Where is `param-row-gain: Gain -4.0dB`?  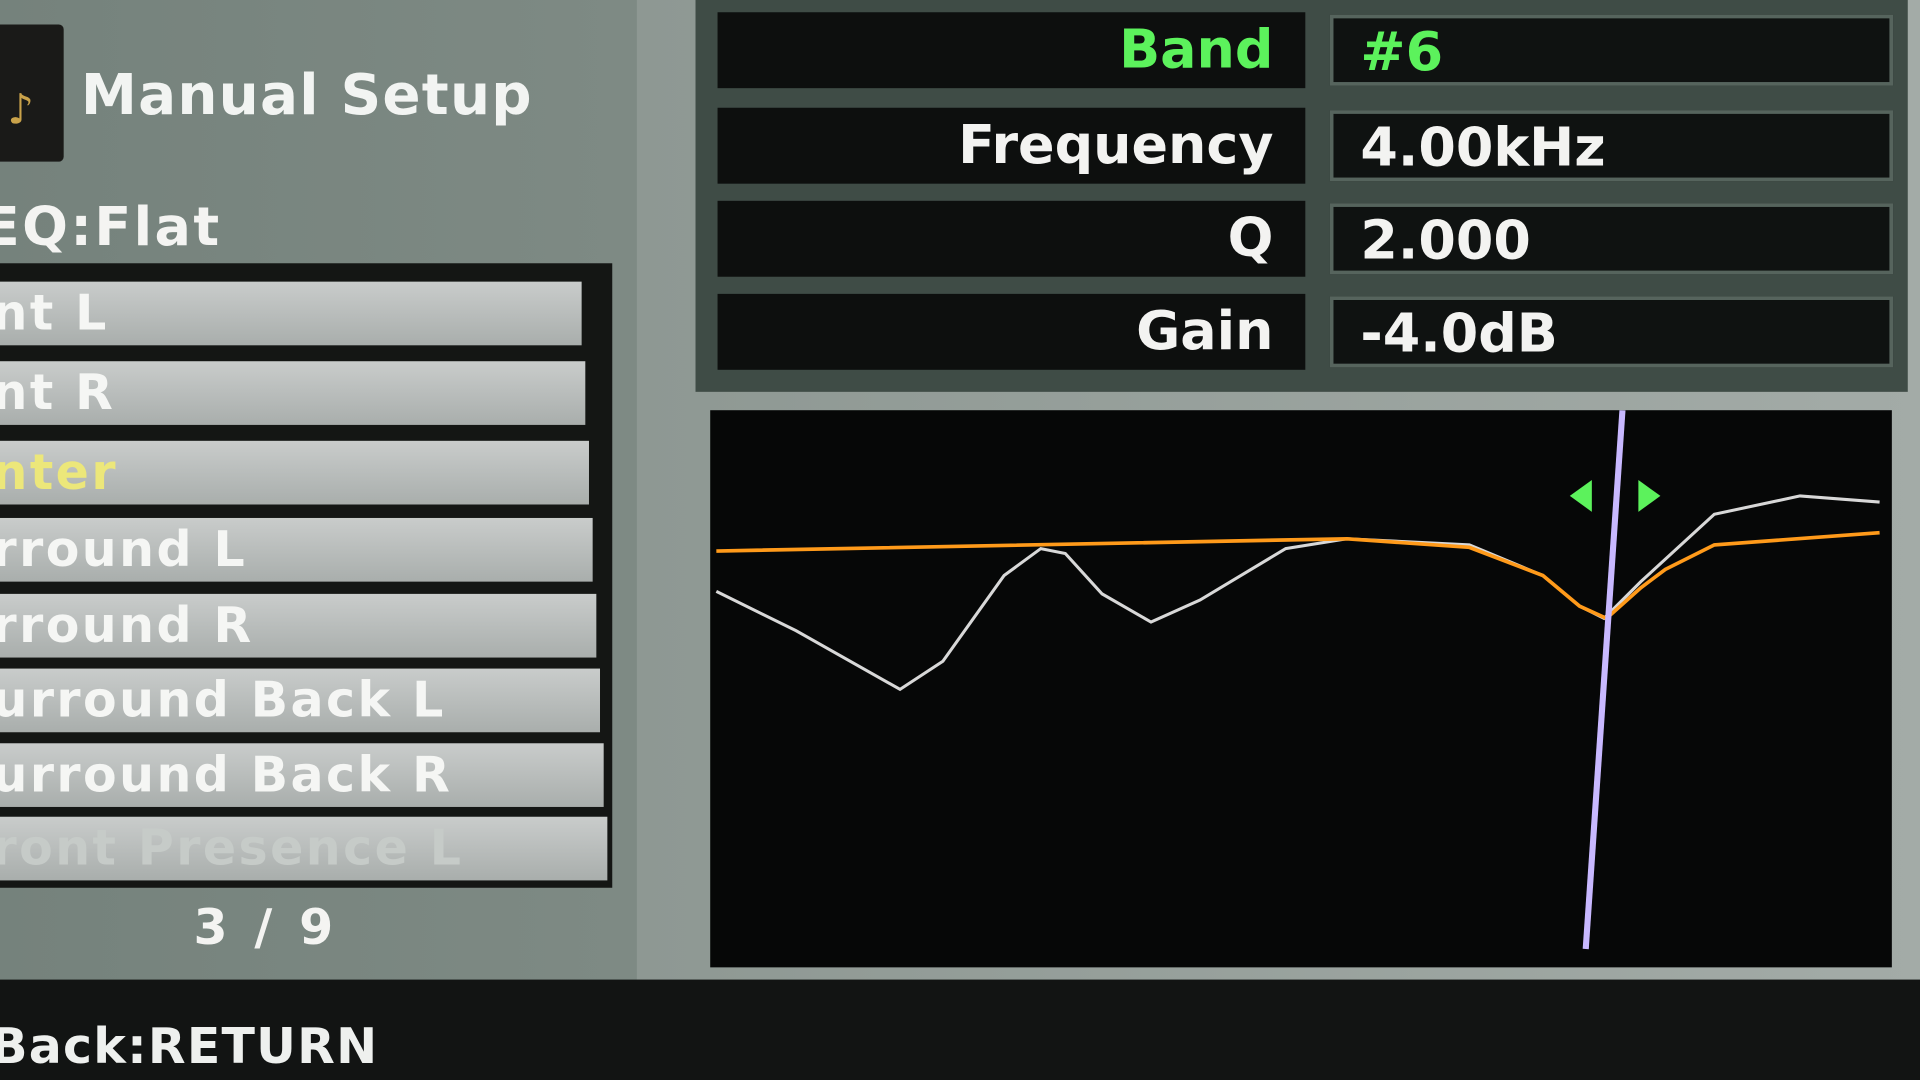 param-row-gain: Gain -4.0dB is located at coordinates (1302, 328).